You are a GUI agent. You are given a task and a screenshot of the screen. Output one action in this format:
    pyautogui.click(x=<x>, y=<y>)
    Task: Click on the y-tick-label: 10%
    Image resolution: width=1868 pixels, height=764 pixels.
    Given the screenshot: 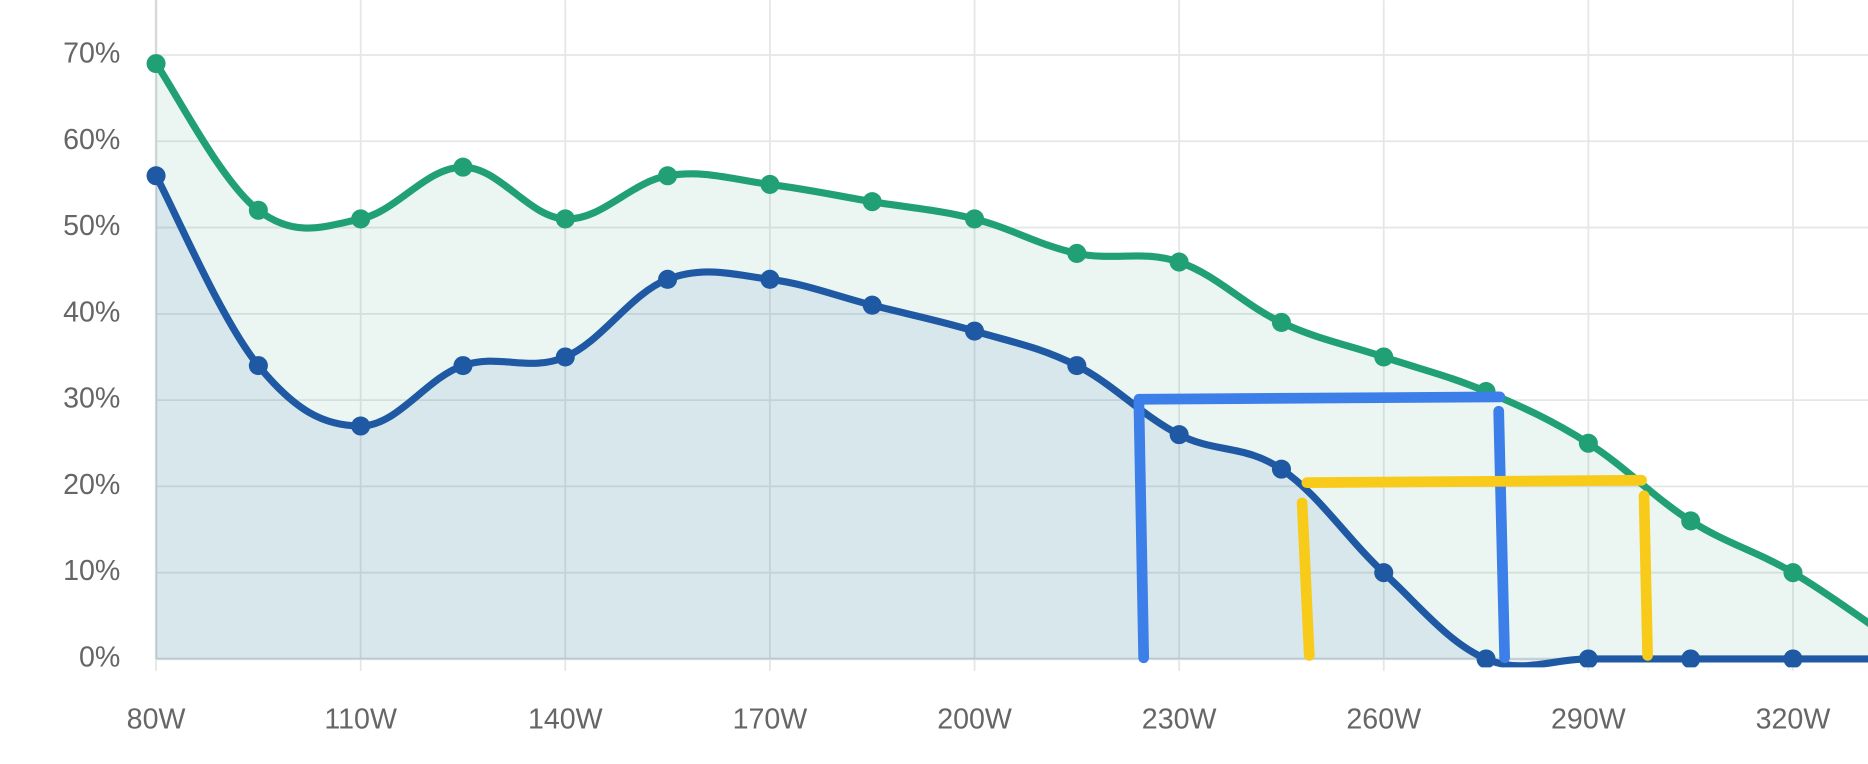 What is the action you would take?
    pyautogui.click(x=91, y=571)
    